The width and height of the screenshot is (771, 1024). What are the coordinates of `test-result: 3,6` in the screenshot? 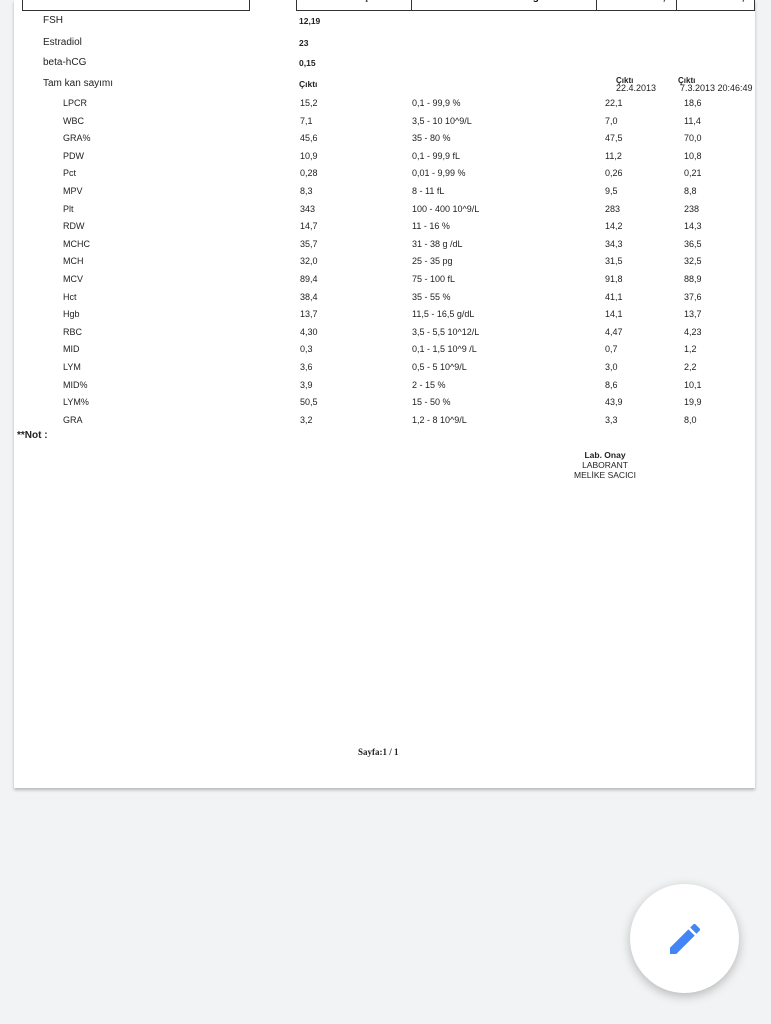 It's located at (306, 367).